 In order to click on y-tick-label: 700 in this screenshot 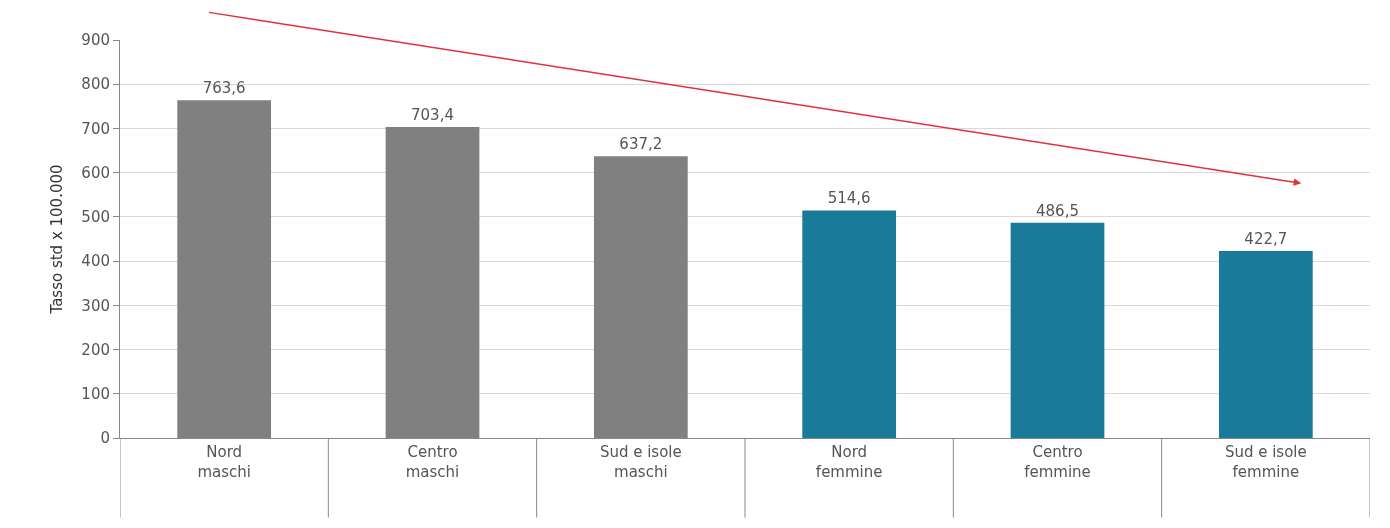, I will do `click(95, 128)`.